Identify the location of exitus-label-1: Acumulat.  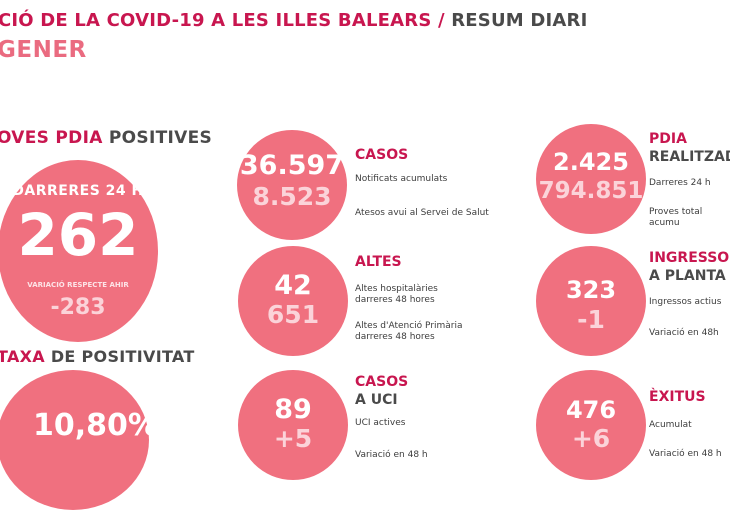
(670, 425).